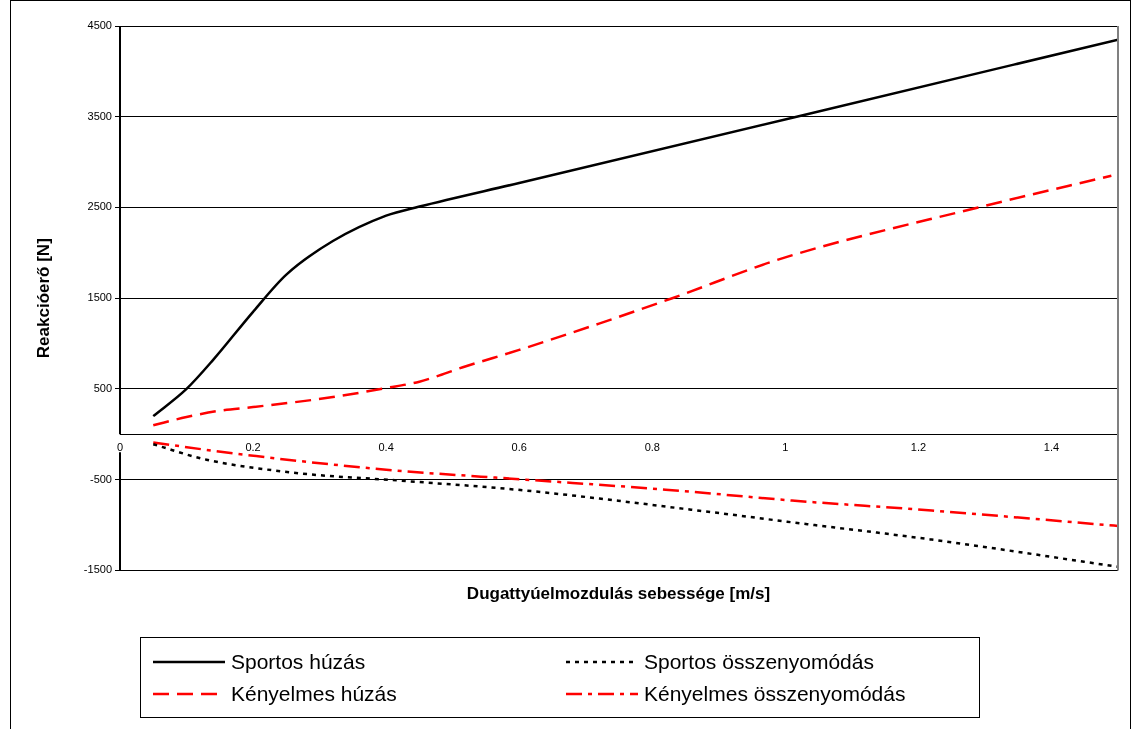 This screenshot has height=729, width=1133. I want to click on x-tick-label: 1.4, so click(1051, 446).